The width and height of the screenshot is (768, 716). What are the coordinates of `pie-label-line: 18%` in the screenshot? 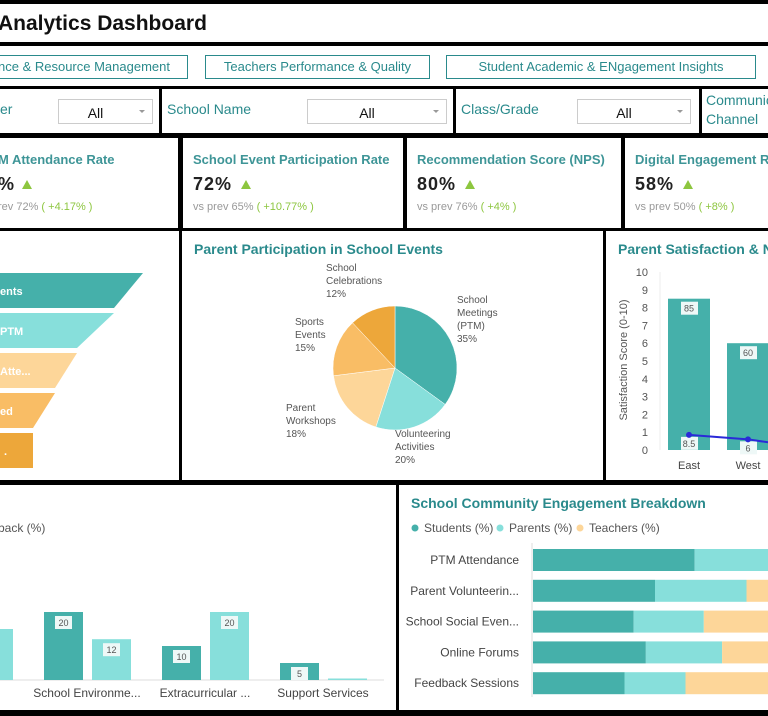 It's located at (296, 434).